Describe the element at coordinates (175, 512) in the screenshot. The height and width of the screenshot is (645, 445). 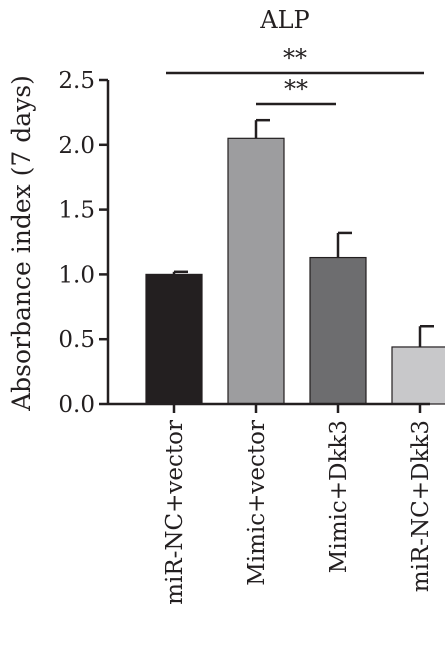
I see `x-tick-label: miR-NC+vector` at that location.